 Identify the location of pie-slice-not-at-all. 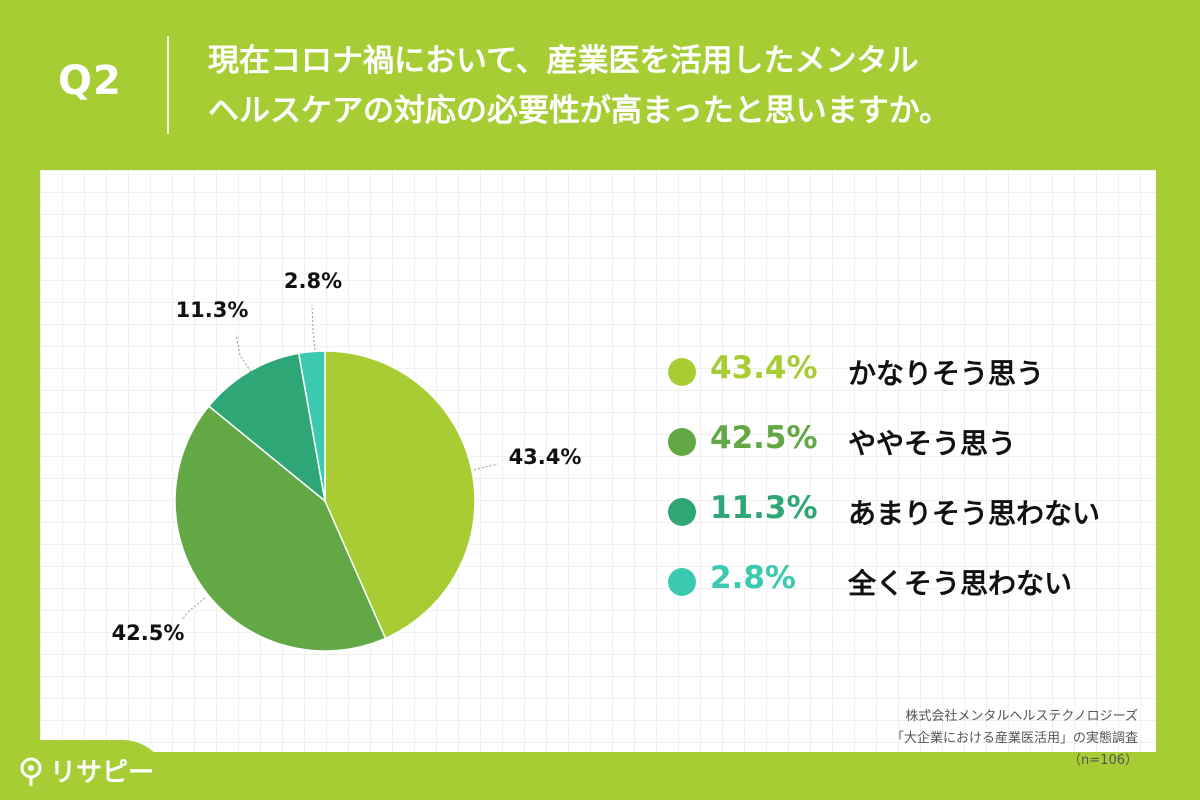
(311, 426).